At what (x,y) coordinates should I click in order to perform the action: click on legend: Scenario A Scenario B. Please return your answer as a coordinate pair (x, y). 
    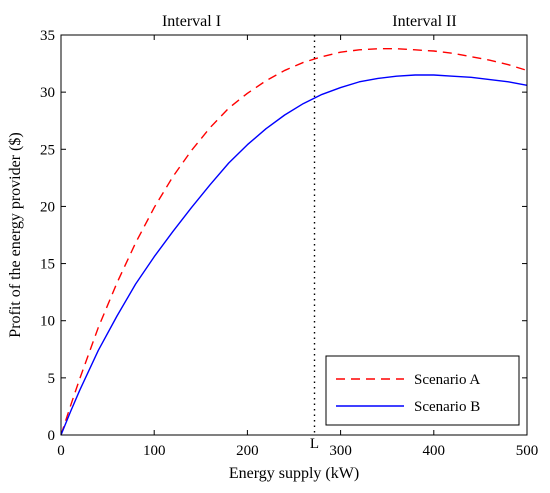
    Looking at the image, I should click on (422, 390).